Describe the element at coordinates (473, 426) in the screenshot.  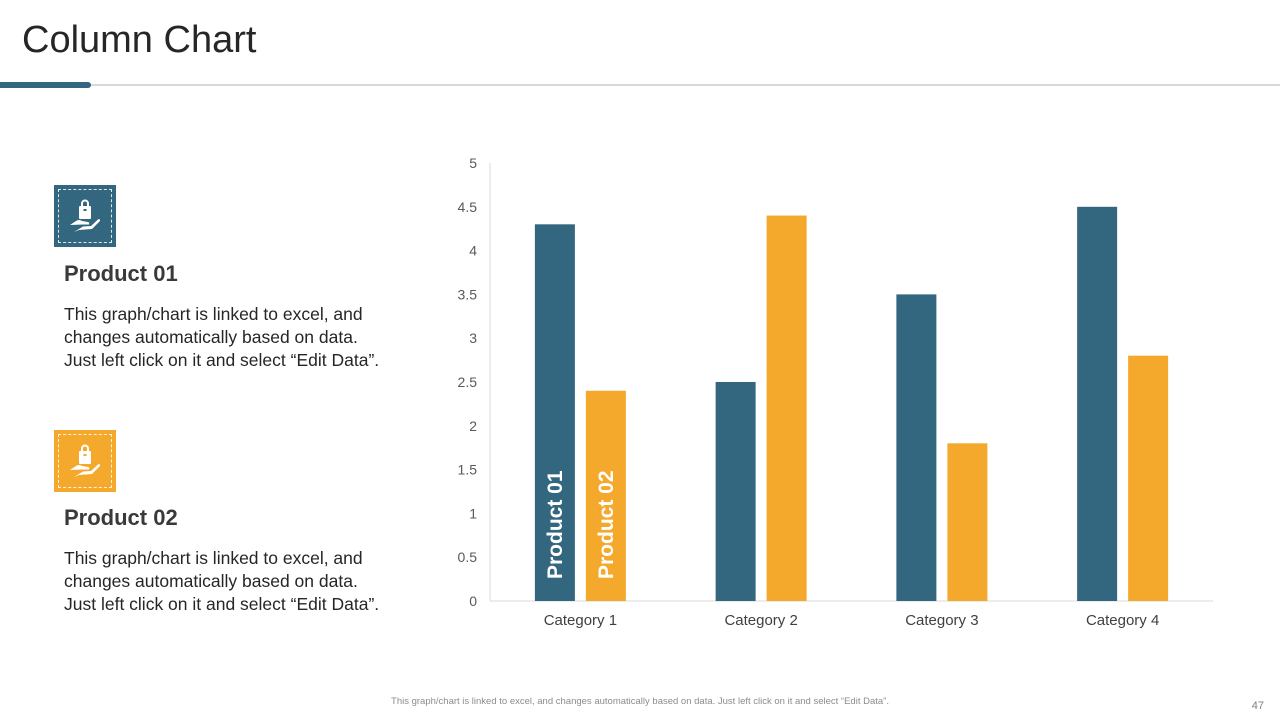
I see `y-tick-label: 2` at that location.